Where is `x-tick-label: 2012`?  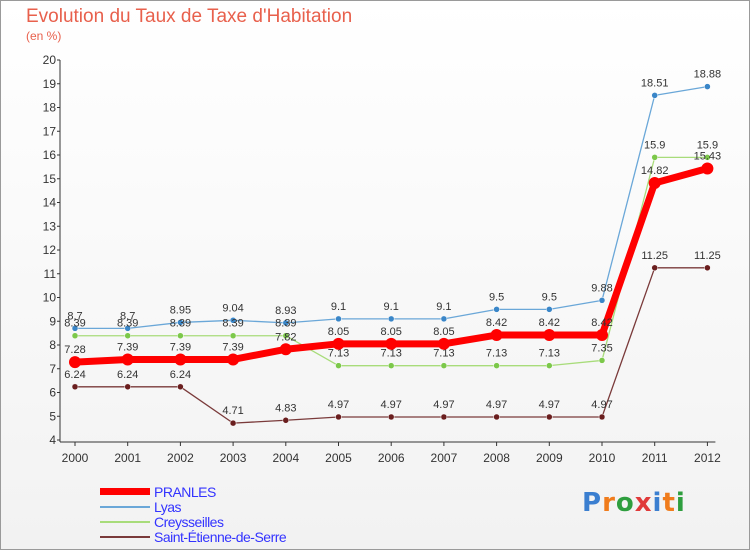
x-tick-label: 2012 is located at coordinates (707, 458).